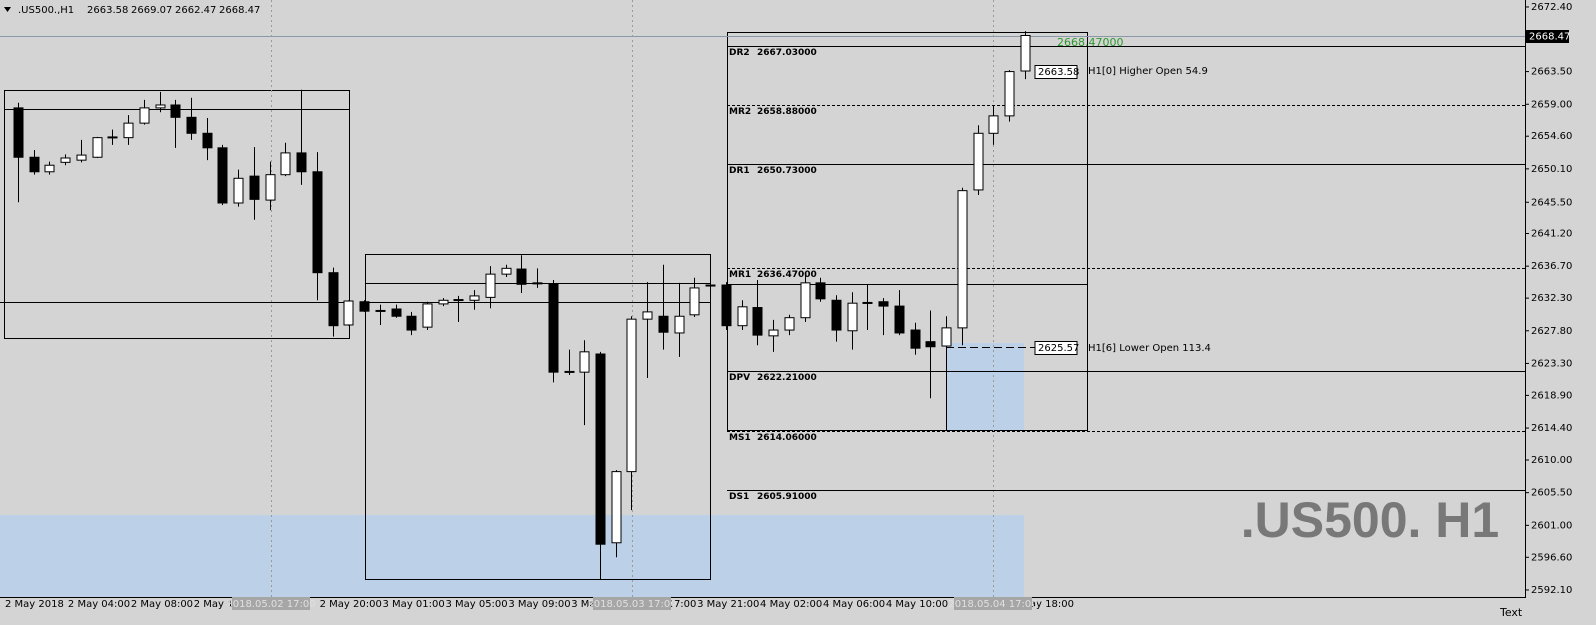 The width and height of the screenshot is (1596, 625). Describe the element at coordinates (728, 604) in the screenshot. I see `x-tick-label: 3 May 21:00` at that location.